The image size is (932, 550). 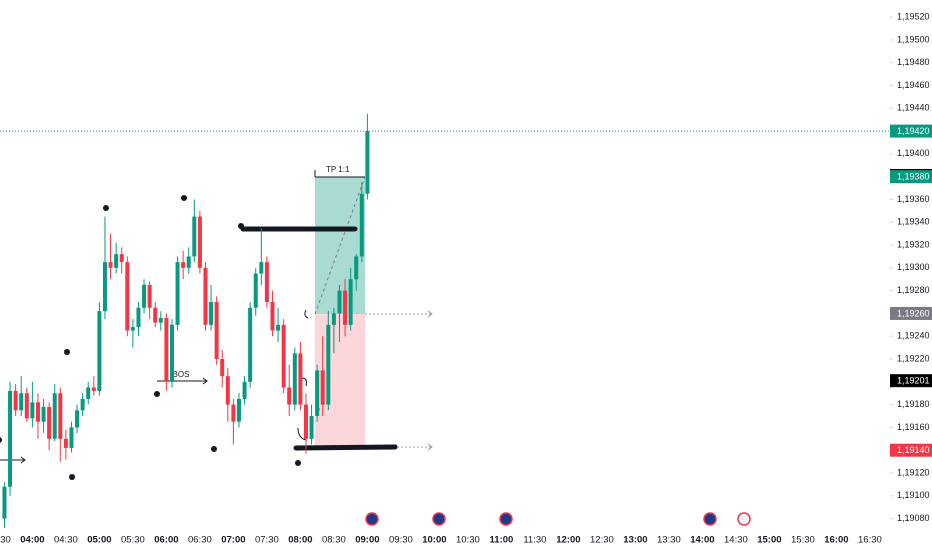 I want to click on x-tick-label: 06:00, so click(x=166, y=540).